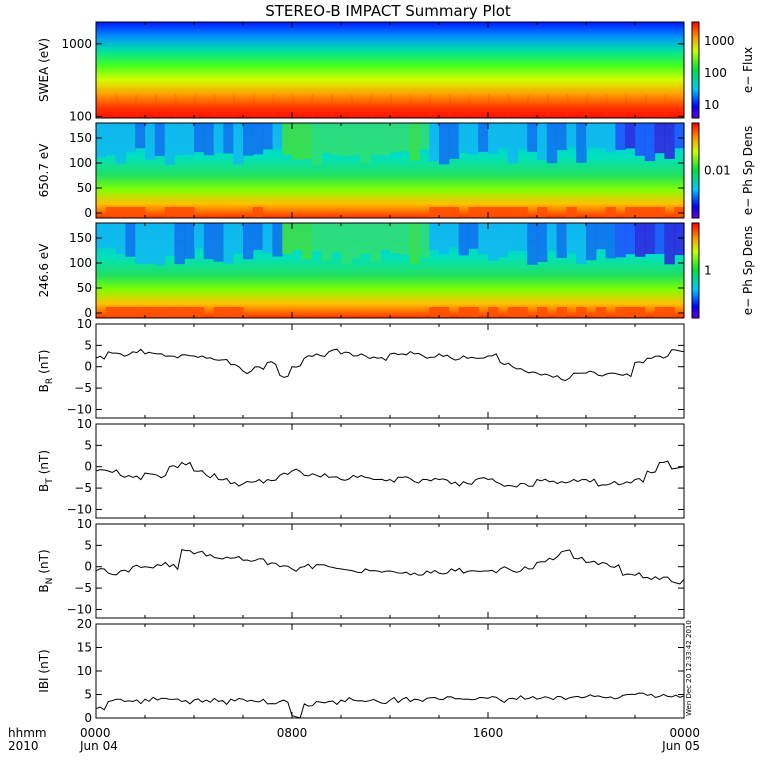 The width and height of the screenshot is (780, 780). Describe the element at coordinates (80, 163) in the screenshot. I see `y-tick-label: 100` at that location.